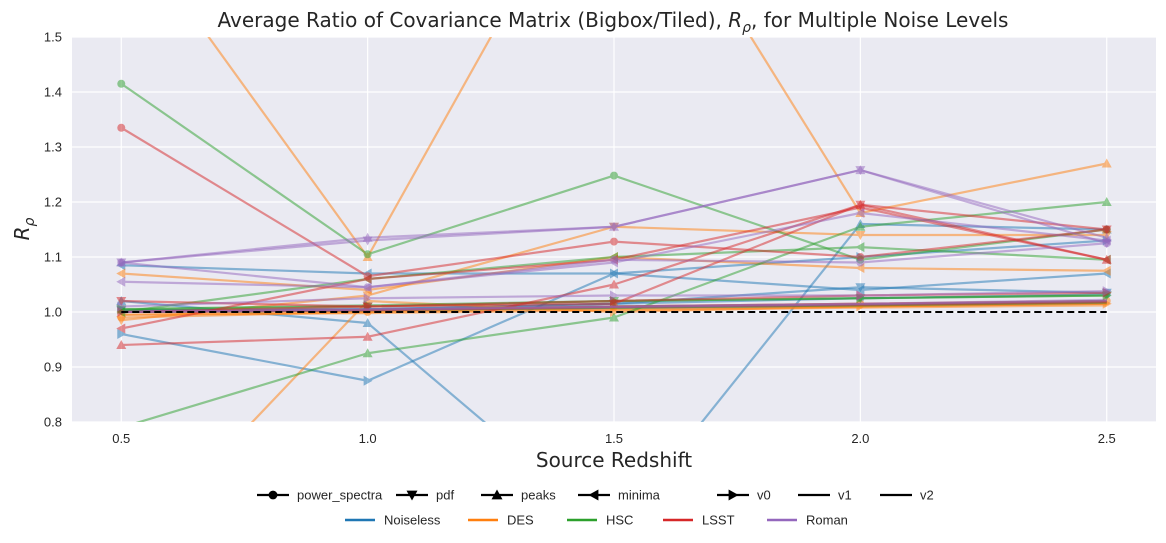 This screenshot has width=1166, height=543. I want to click on chart-title-suffix: , for Multiple Noise Levels, so click(879, 20).